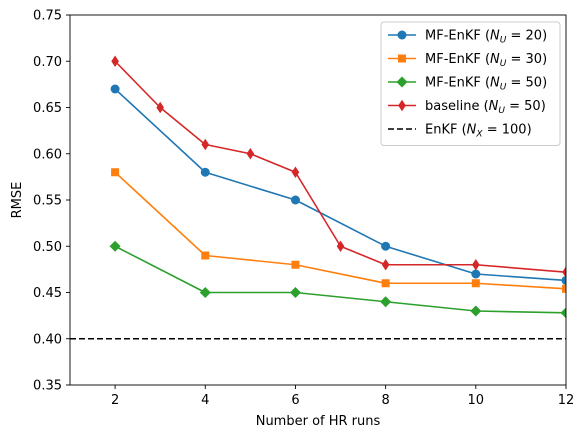 Image resolution: width=584 pixels, height=438 pixels. Describe the element at coordinates (205, 400) in the screenshot. I see `x-tick-label-1: 4` at that location.